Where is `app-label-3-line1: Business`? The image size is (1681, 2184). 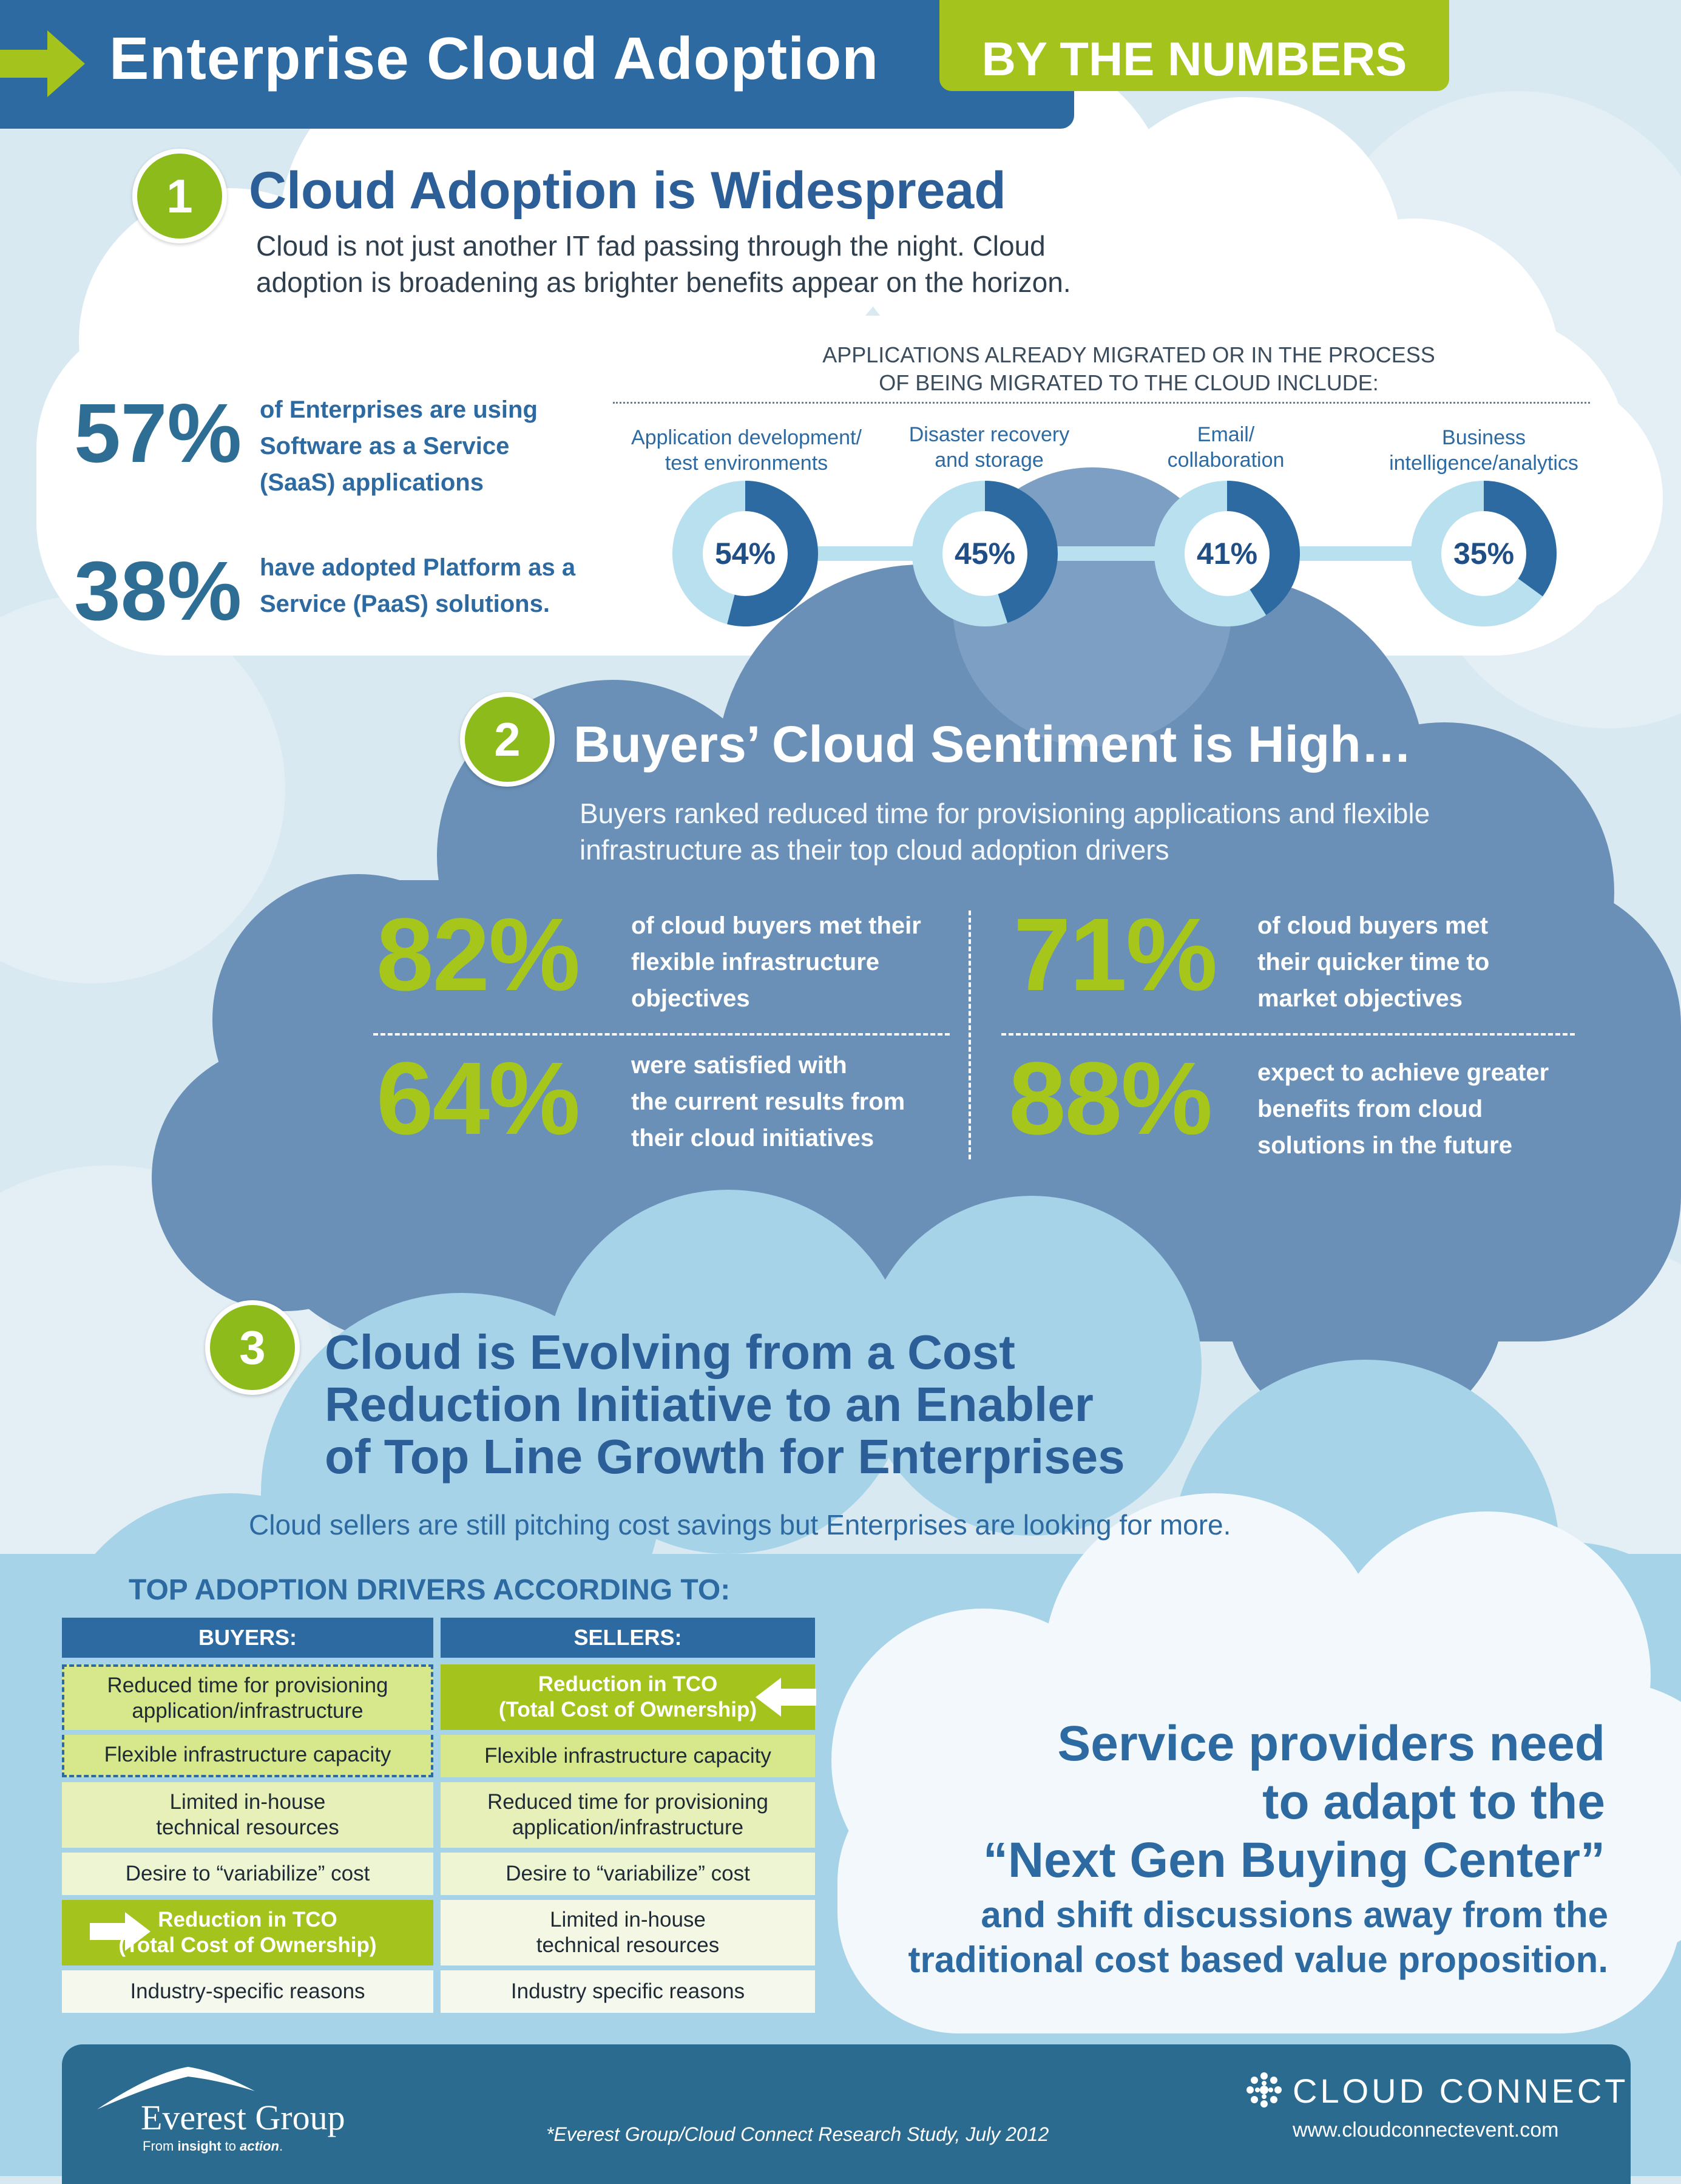
app-label-3-line1: Business is located at coordinates (1484, 437).